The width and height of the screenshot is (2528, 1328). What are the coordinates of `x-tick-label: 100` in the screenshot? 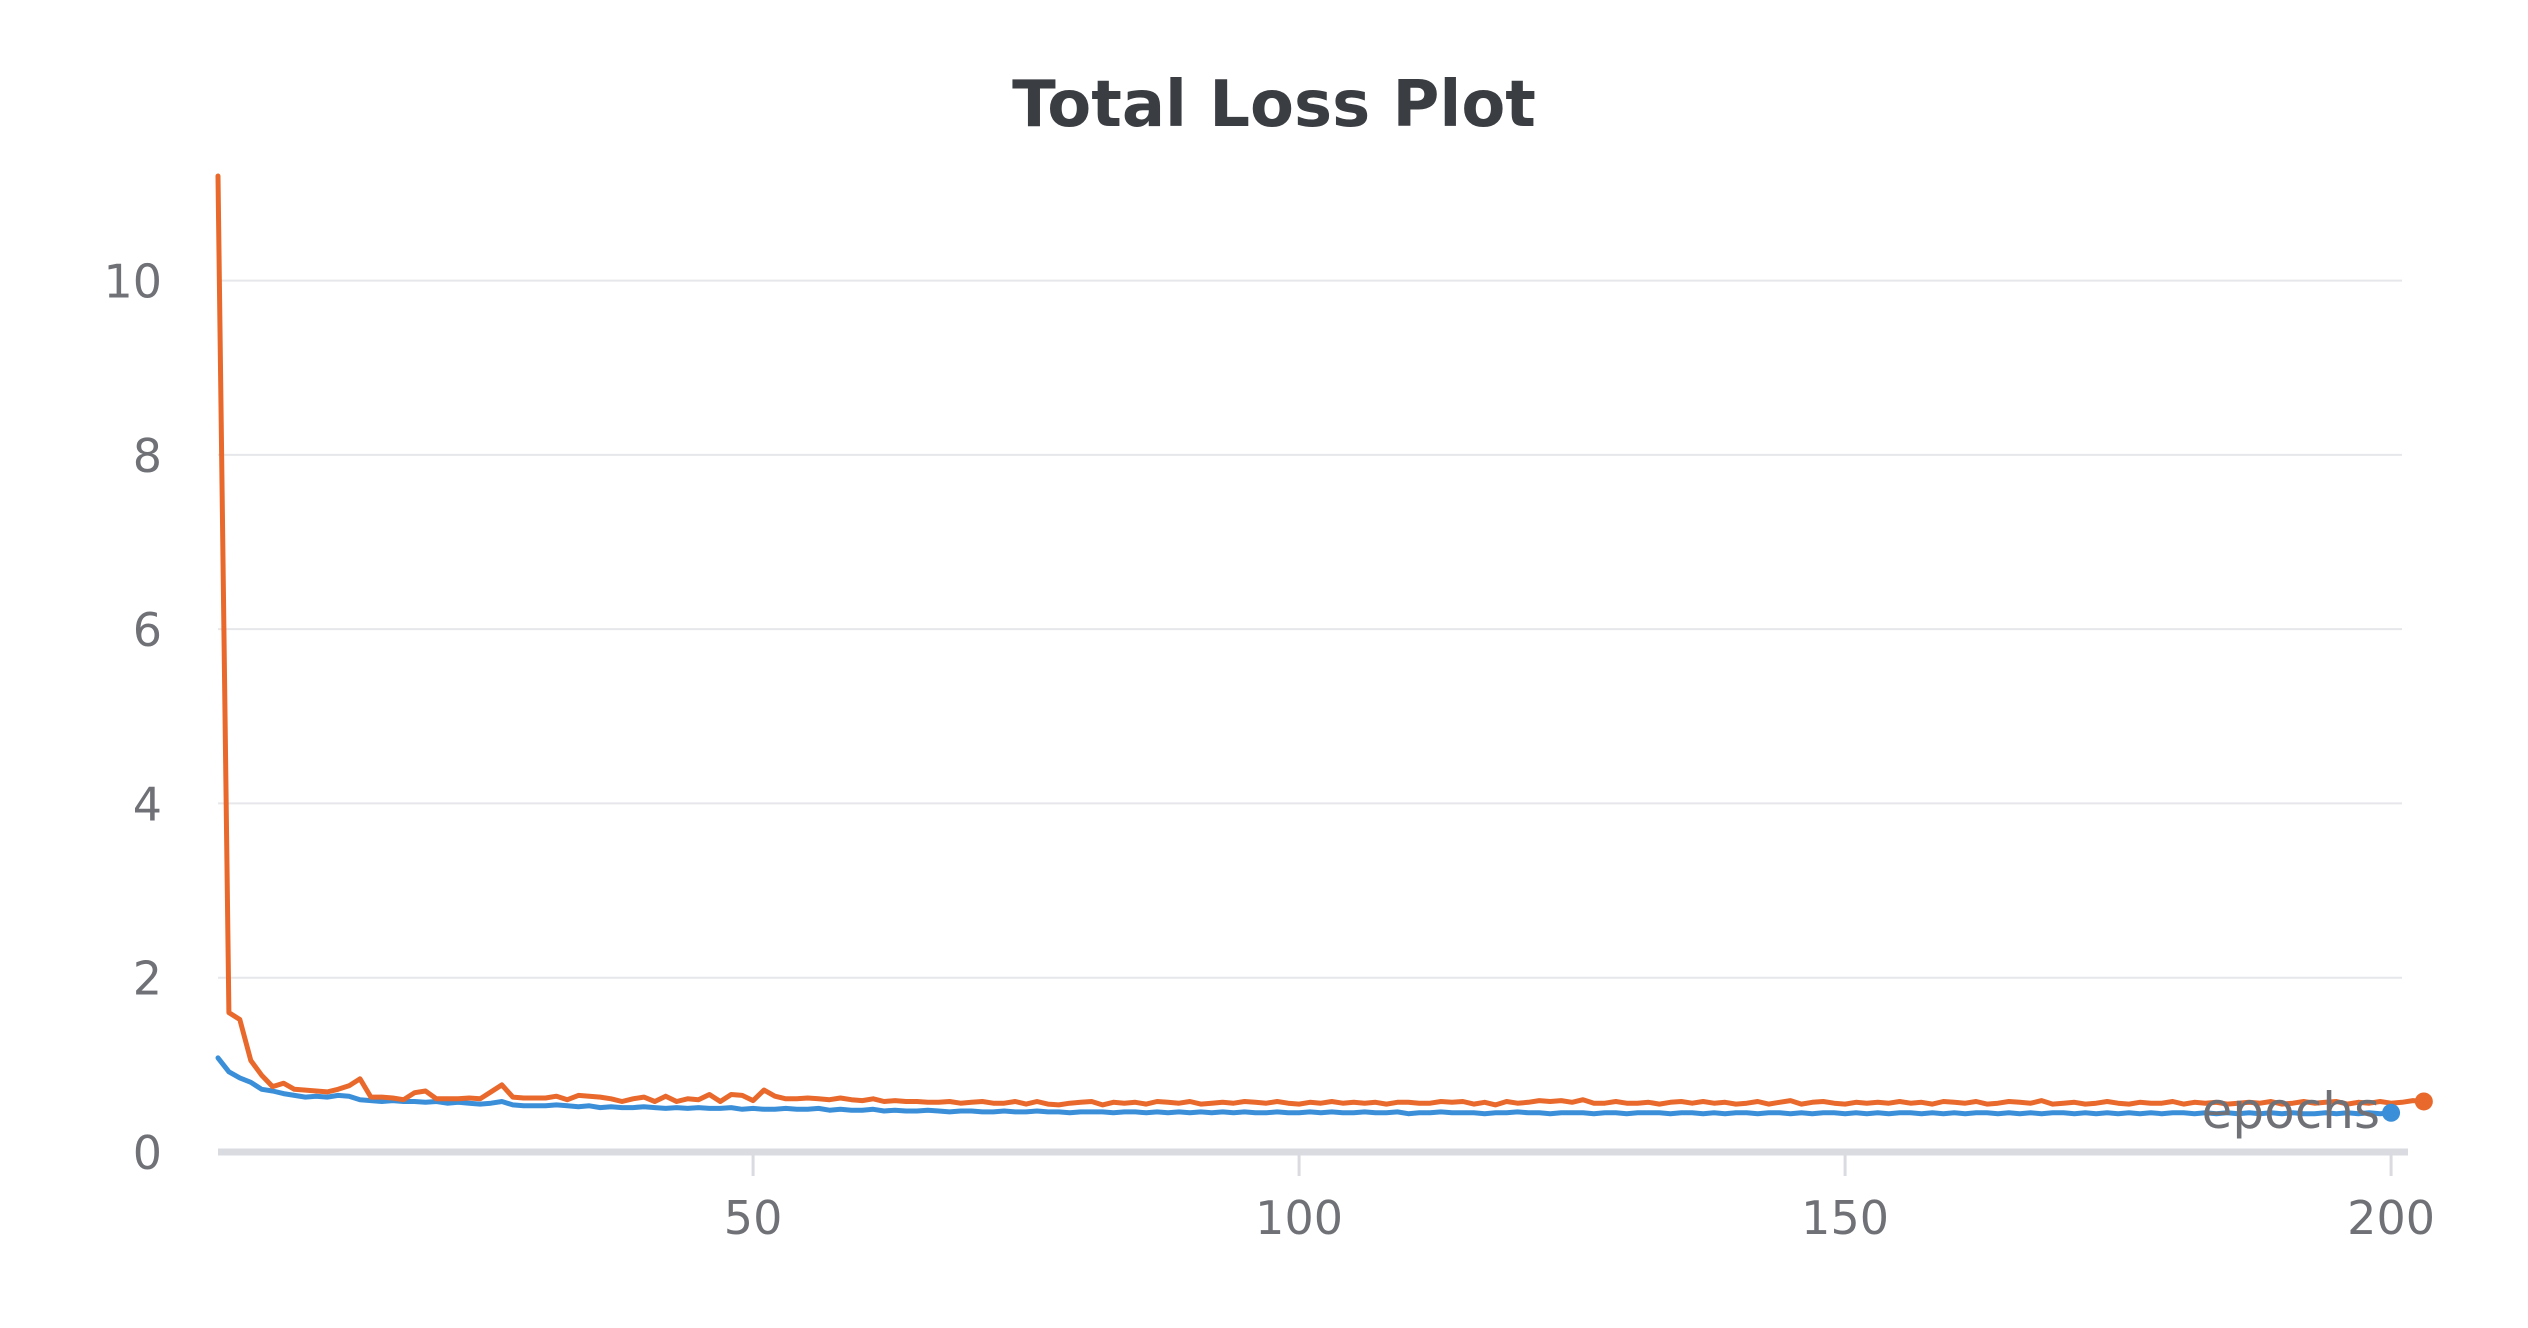 It's located at (1299, 1218).